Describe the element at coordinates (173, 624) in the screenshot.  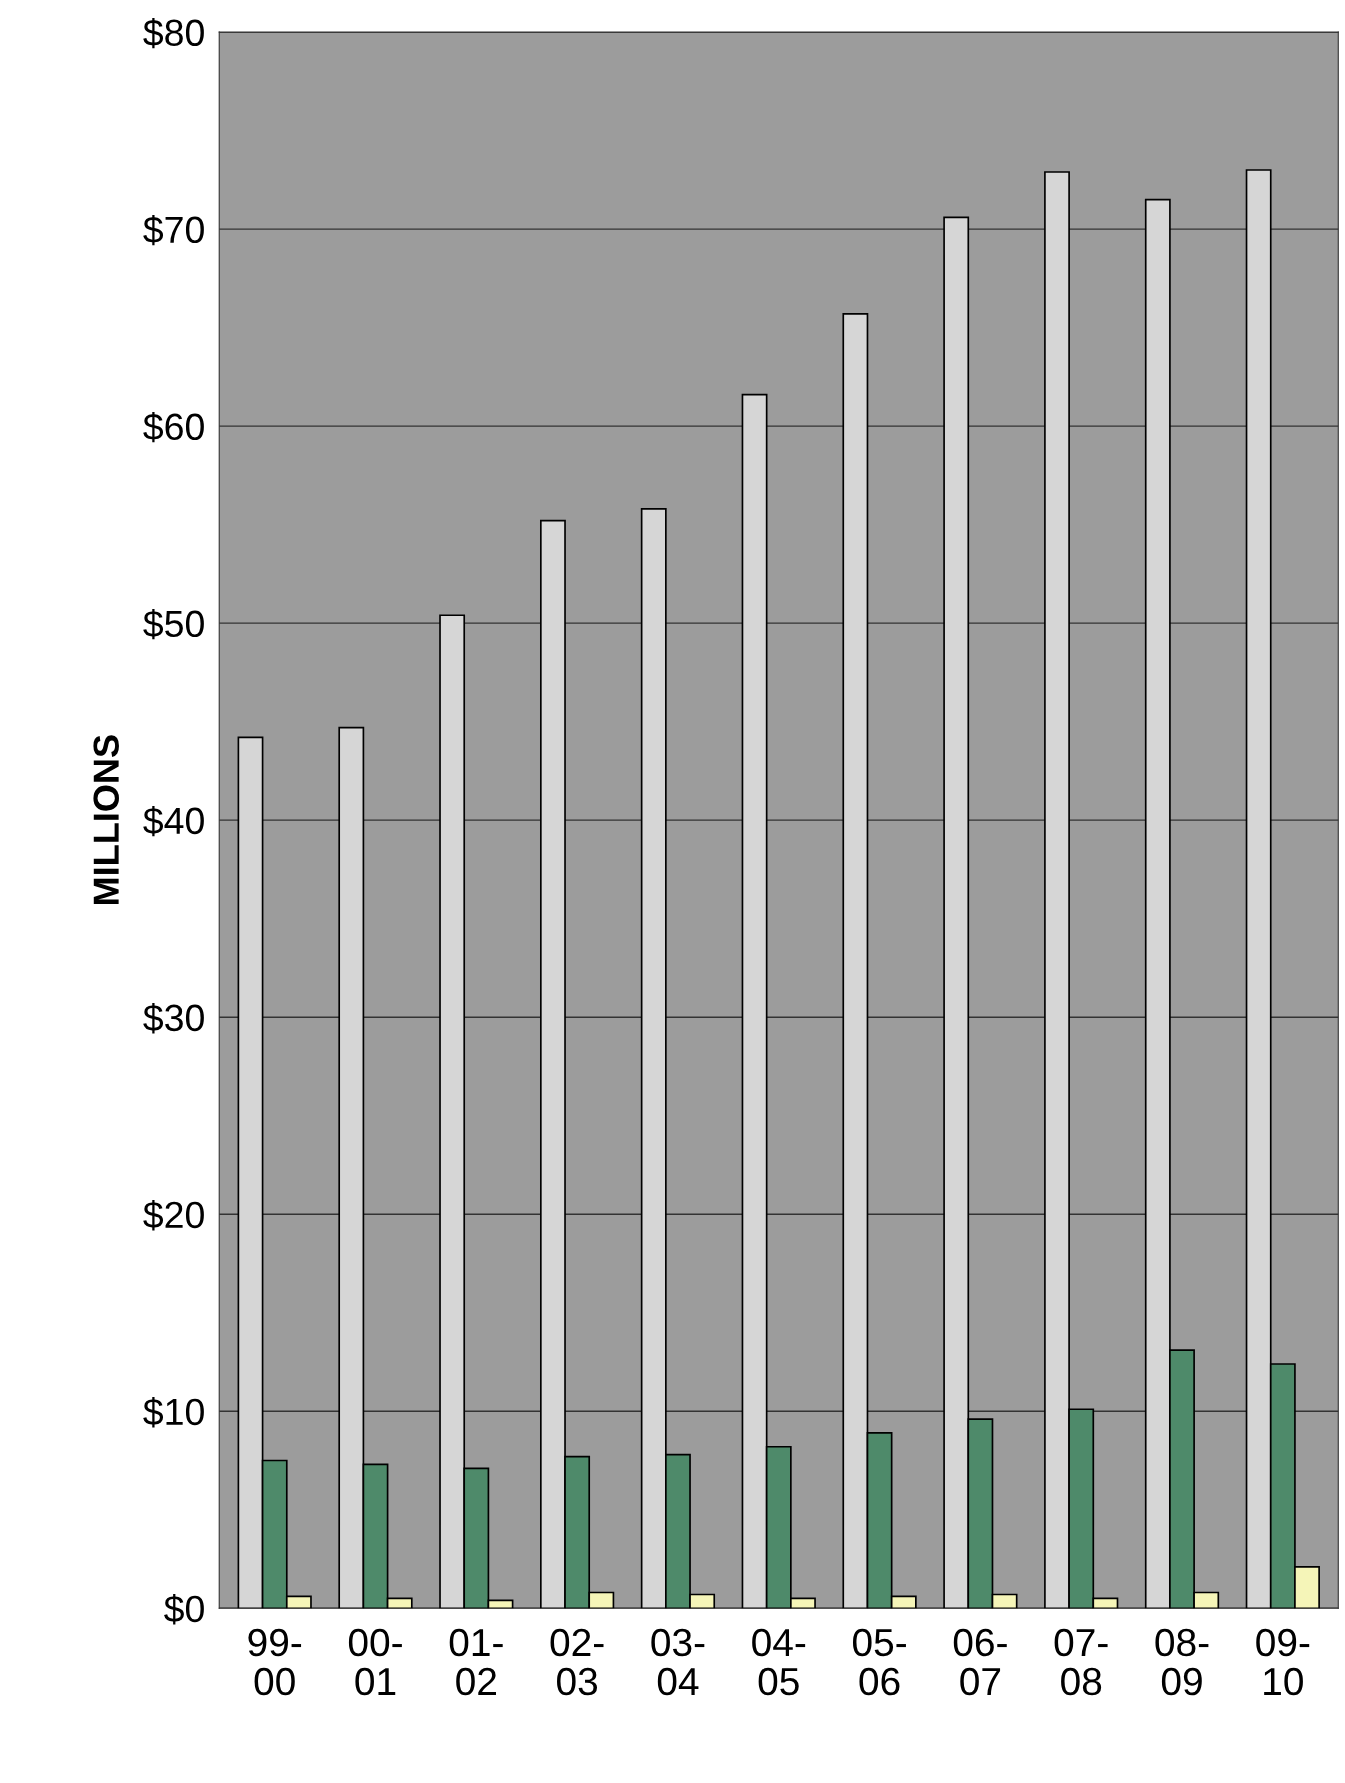
I see `y-tick-label: $50` at that location.